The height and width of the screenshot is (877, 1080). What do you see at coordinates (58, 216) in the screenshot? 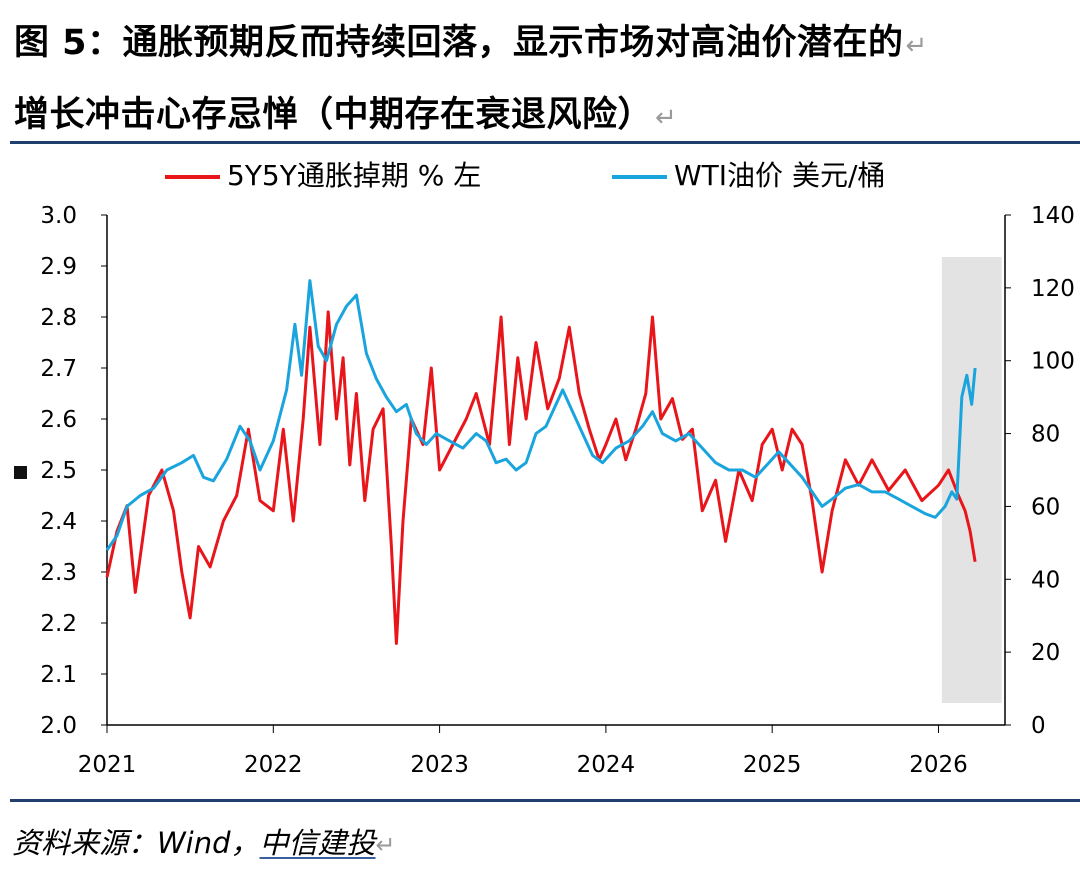
I see `y-left-tick-label: 3.0` at bounding box center [58, 216].